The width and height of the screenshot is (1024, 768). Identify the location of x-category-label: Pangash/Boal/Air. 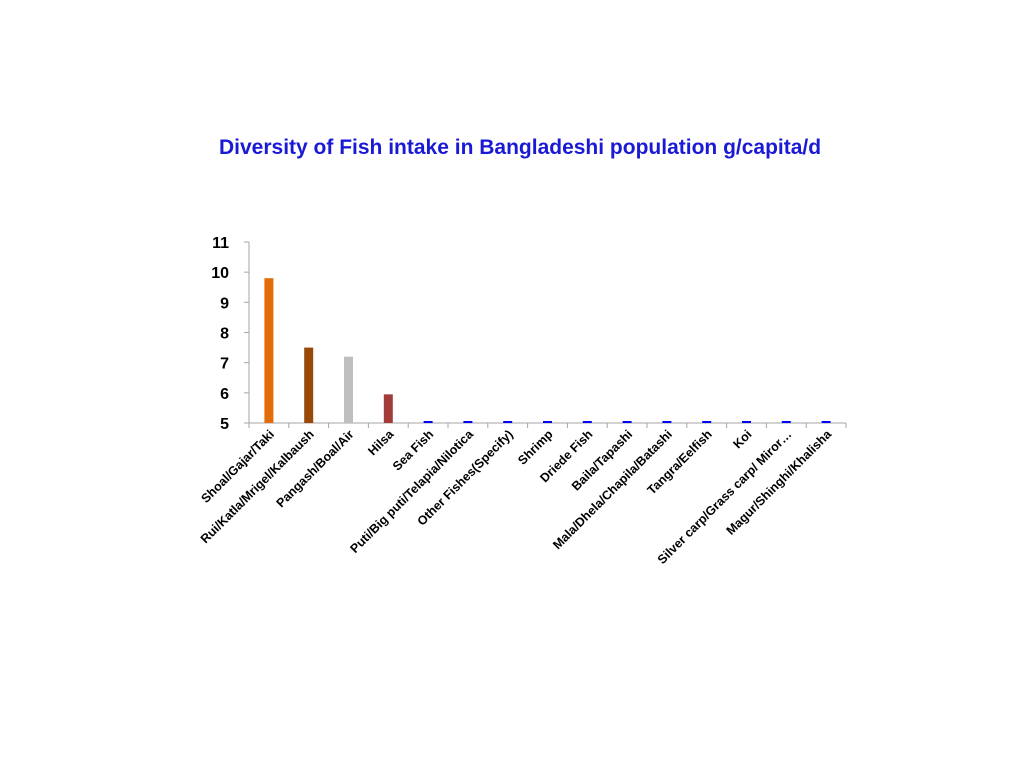
(315, 468).